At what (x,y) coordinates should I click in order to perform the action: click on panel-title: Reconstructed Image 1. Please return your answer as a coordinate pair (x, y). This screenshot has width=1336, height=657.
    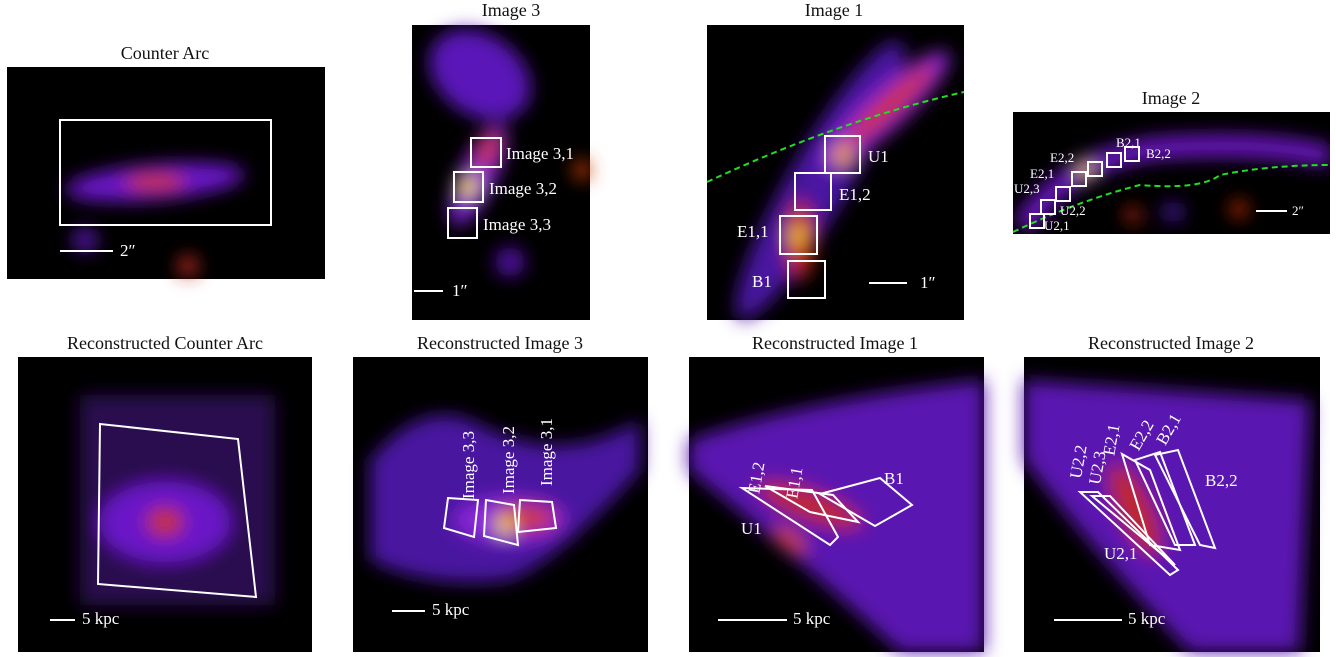
    Looking at the image, I should click on (835, 343).